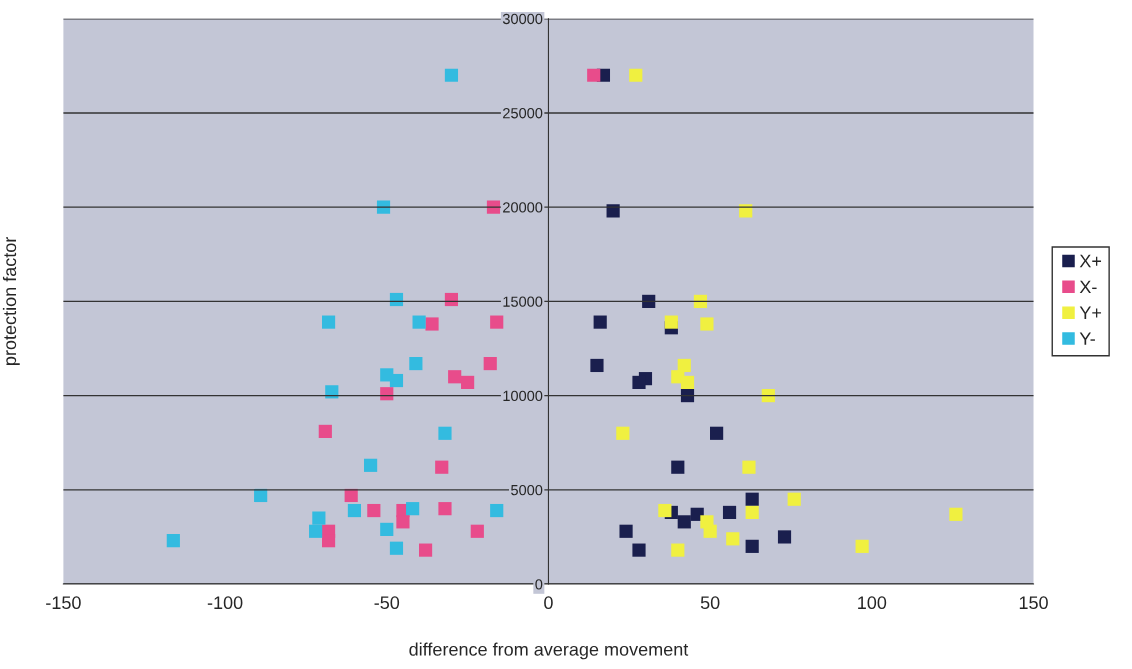 This screenshot has width=1132, height=669. Describe the element at coordinates (63, 603) in the screenshot. I see `x-tick-label: -150` at that location.